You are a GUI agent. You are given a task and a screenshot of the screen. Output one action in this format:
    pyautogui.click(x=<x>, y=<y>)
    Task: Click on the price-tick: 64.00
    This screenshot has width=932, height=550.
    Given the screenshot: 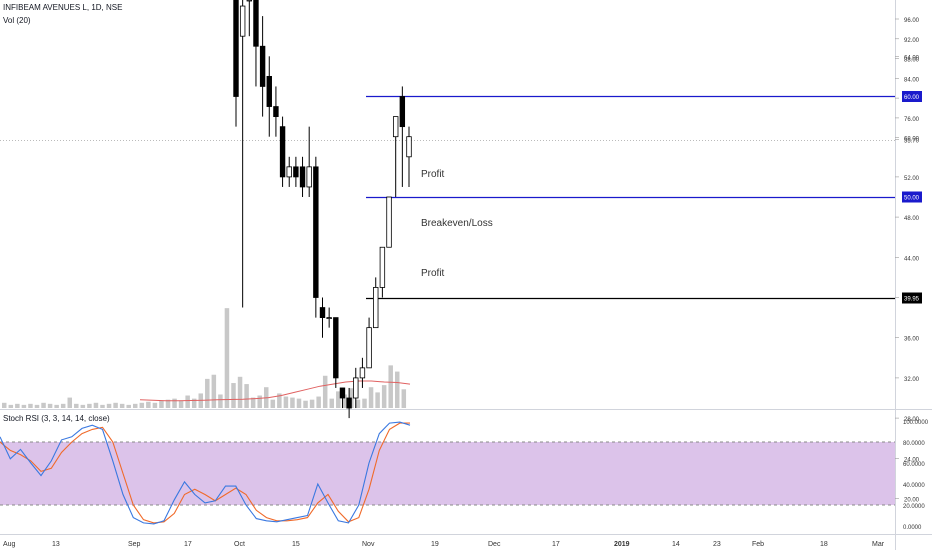 What is the action you would take?
    pyautogui.click(x=912, y=58)
    